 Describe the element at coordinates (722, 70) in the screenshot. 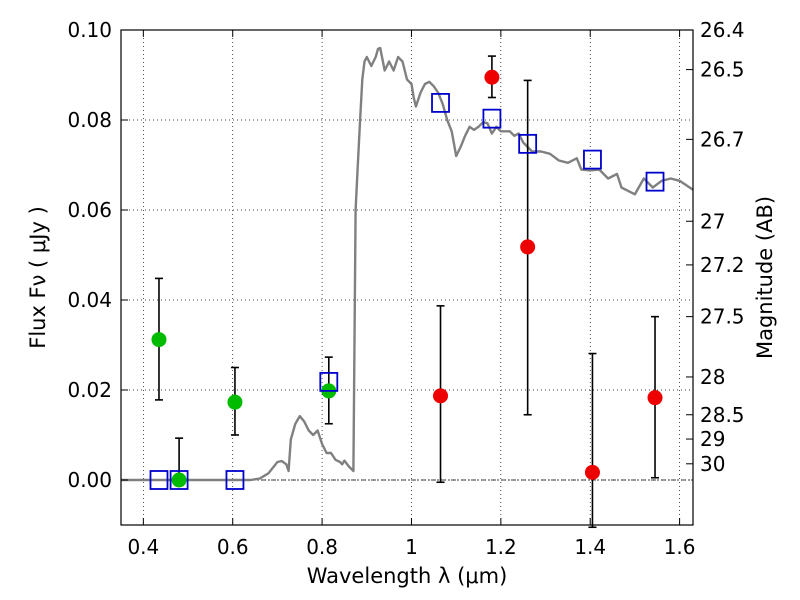

I see `mag-tick-label: 26.5` at that location.